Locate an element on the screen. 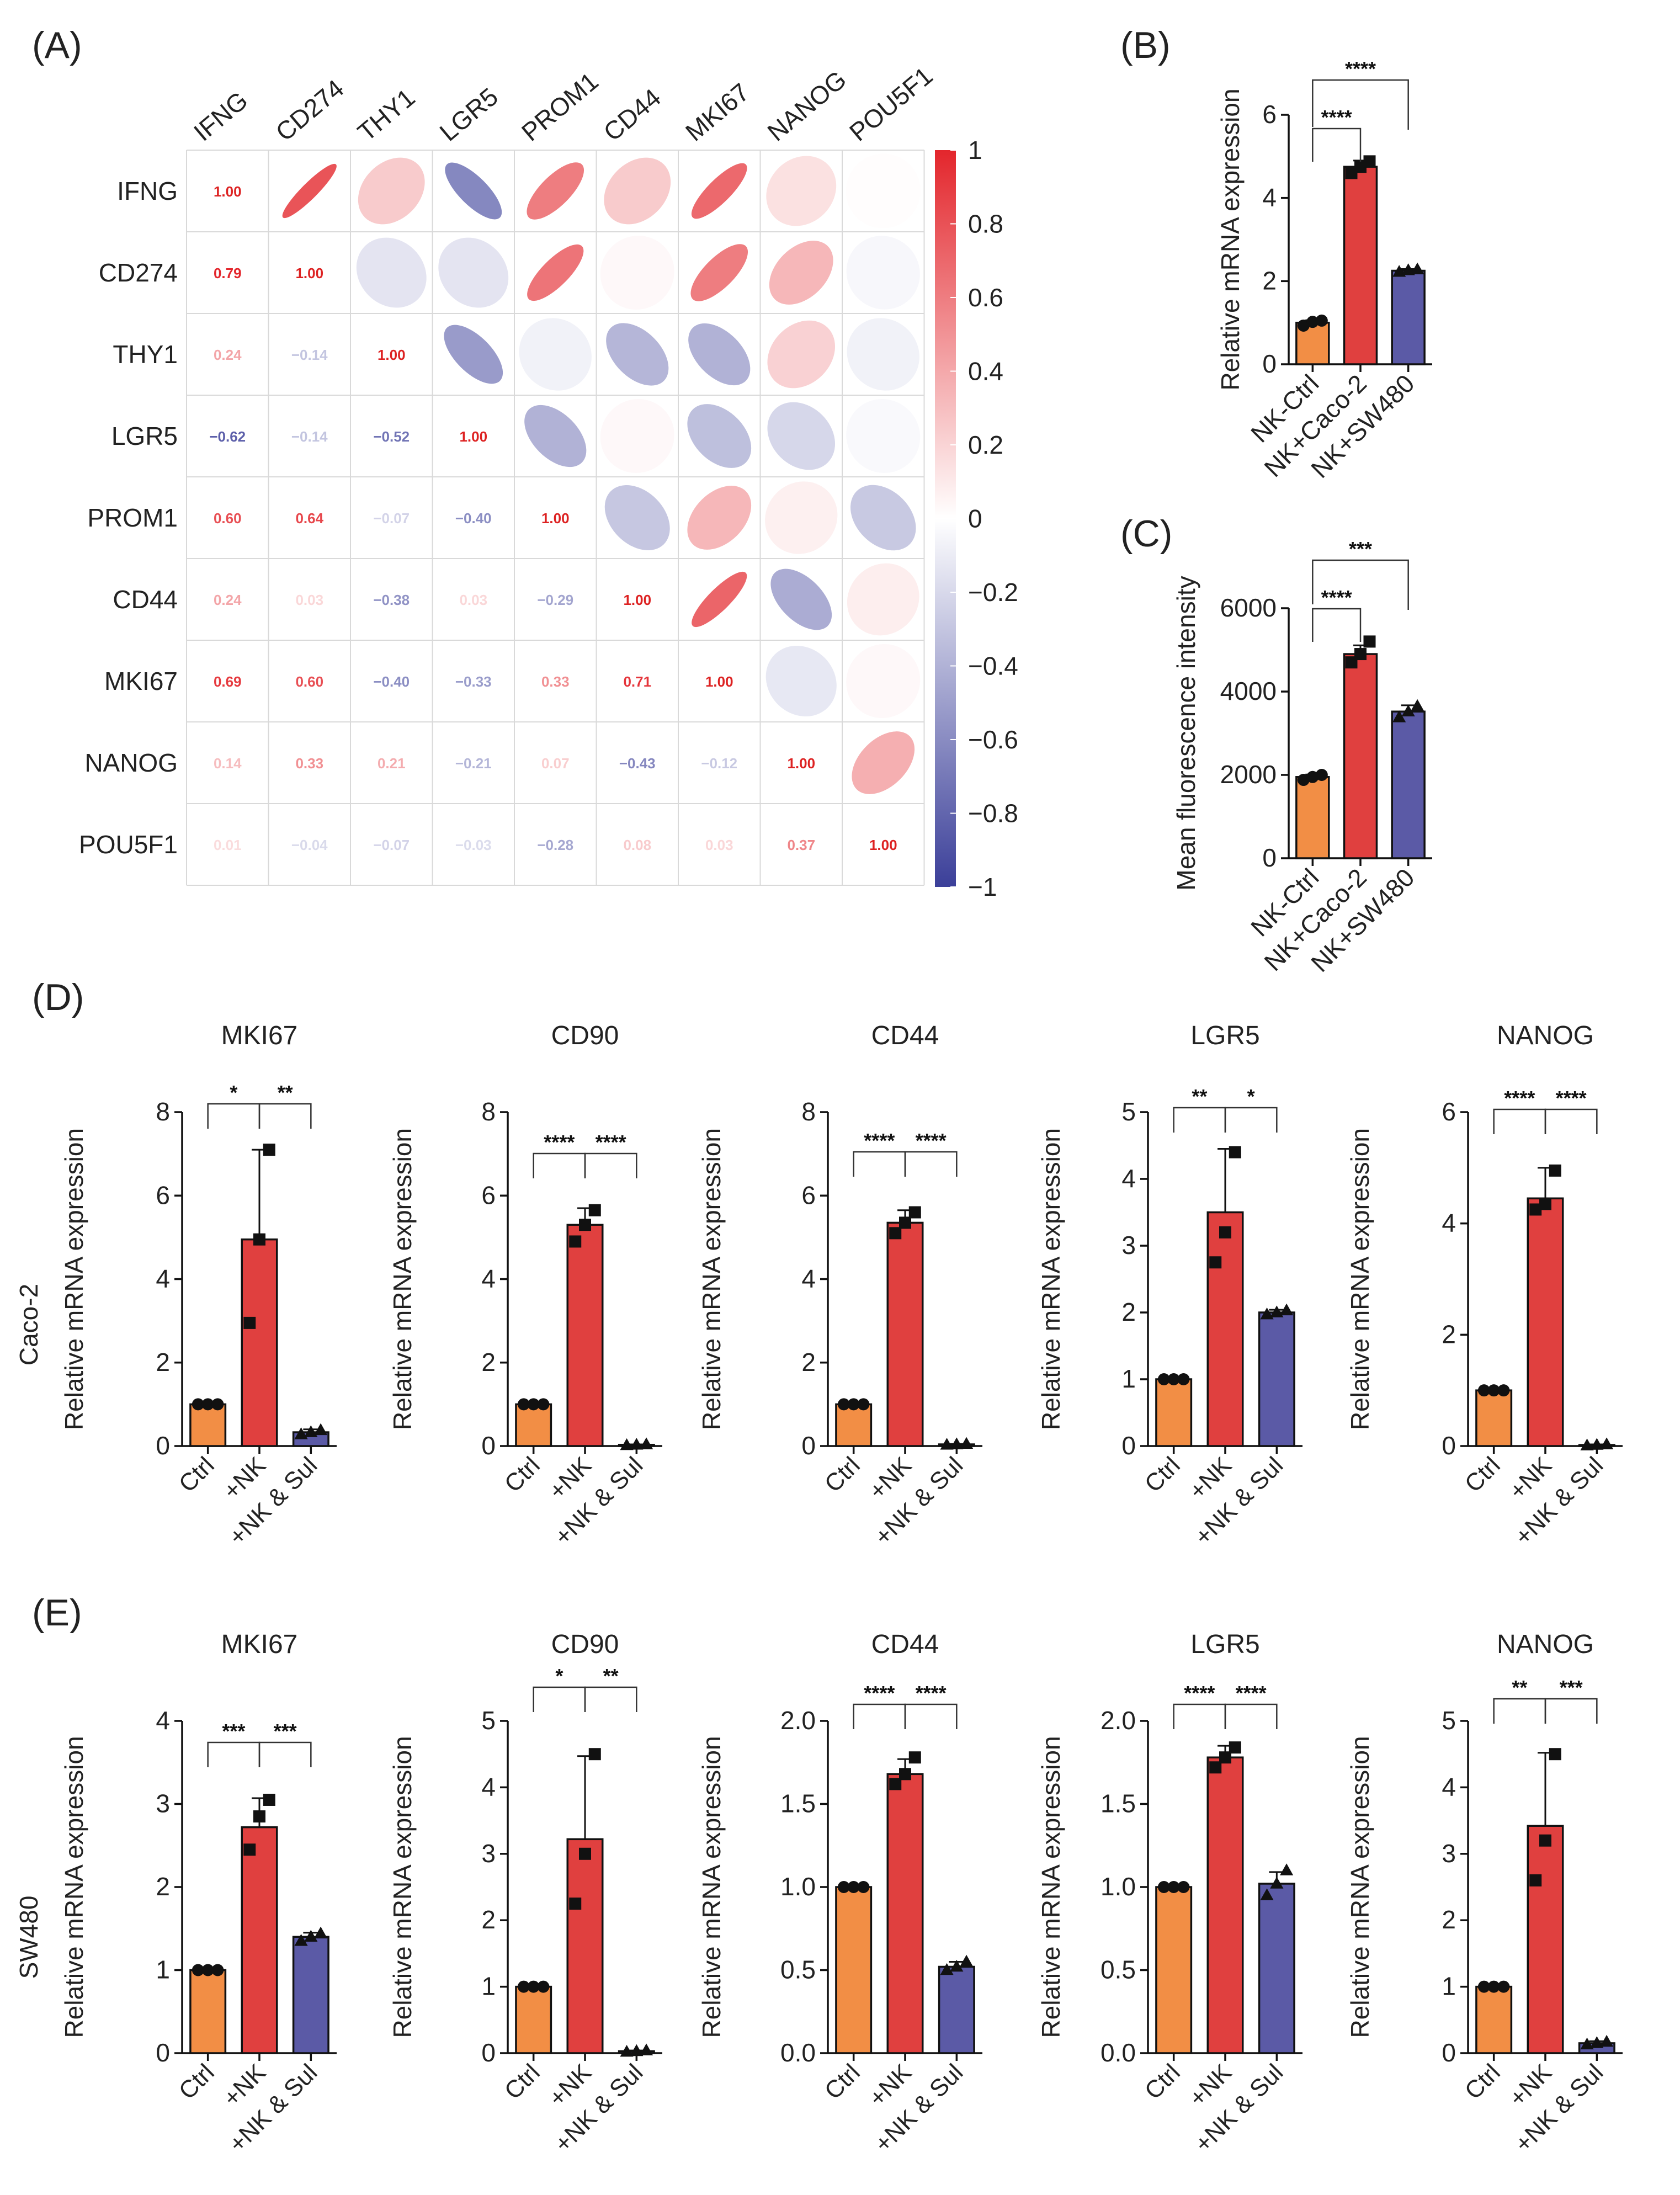  correlation-value: −0.03 is located at coordinates (473, 845).